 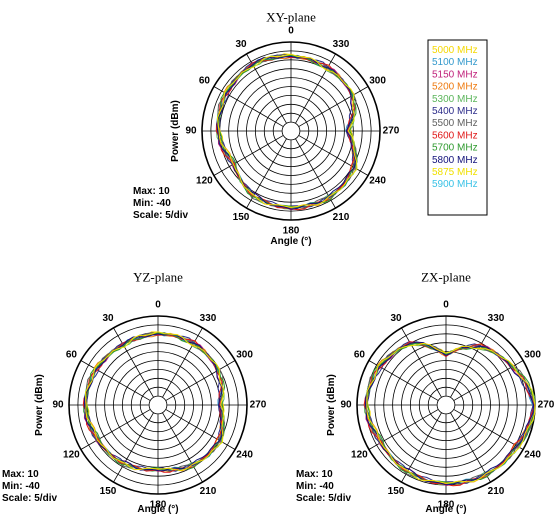 I want to click on legend-item: 5100 MHz, so click(x=455, y=62).